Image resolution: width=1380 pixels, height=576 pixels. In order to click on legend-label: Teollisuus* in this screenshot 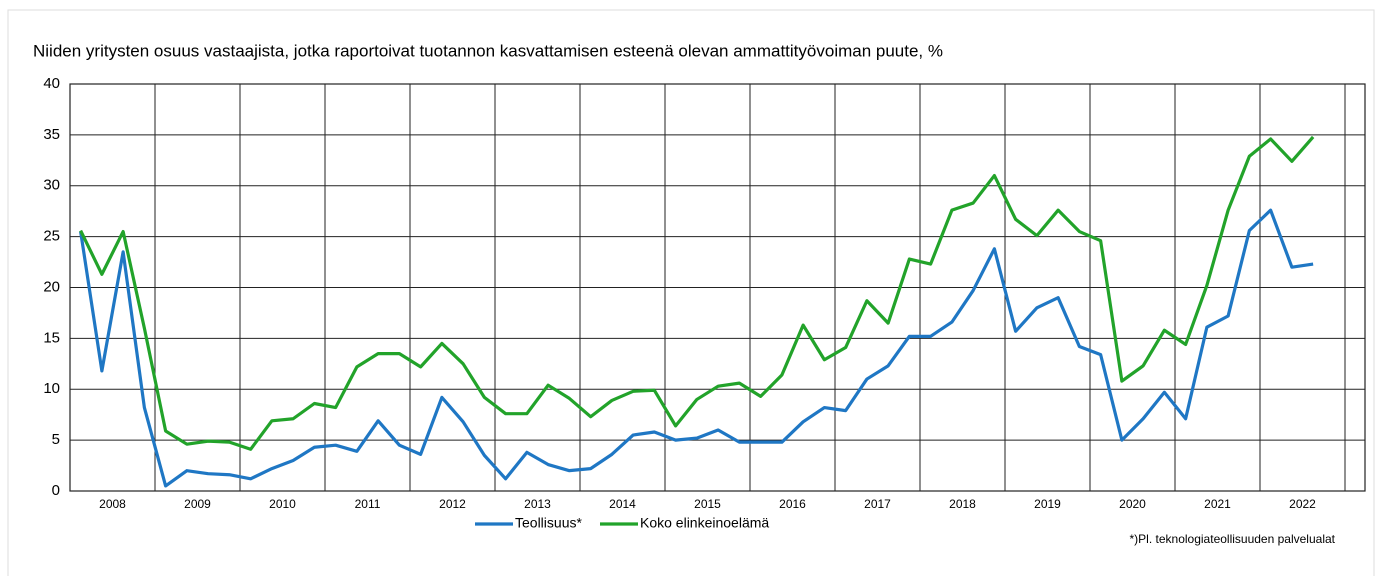, I will do `click(548, 523)`.